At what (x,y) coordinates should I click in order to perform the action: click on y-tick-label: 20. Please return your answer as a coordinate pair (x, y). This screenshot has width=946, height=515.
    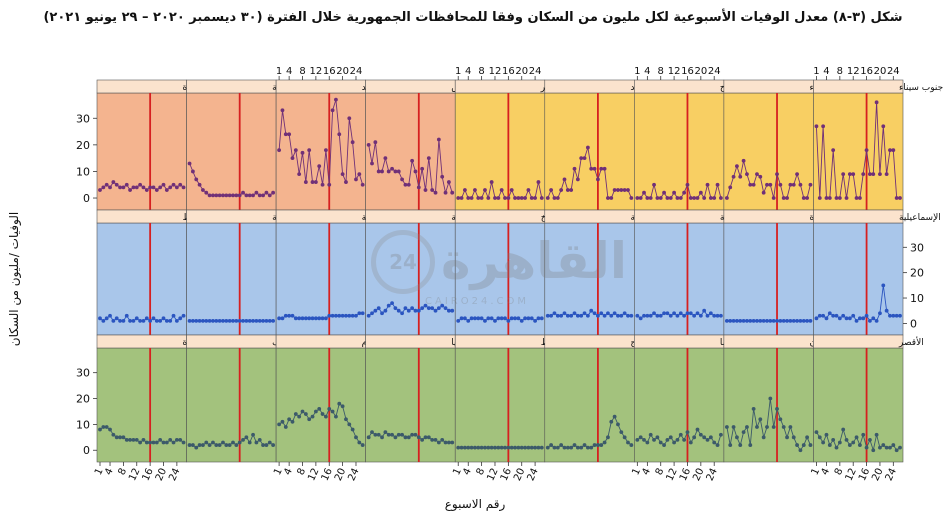
    Looking at the image, I should click on (83, 145).